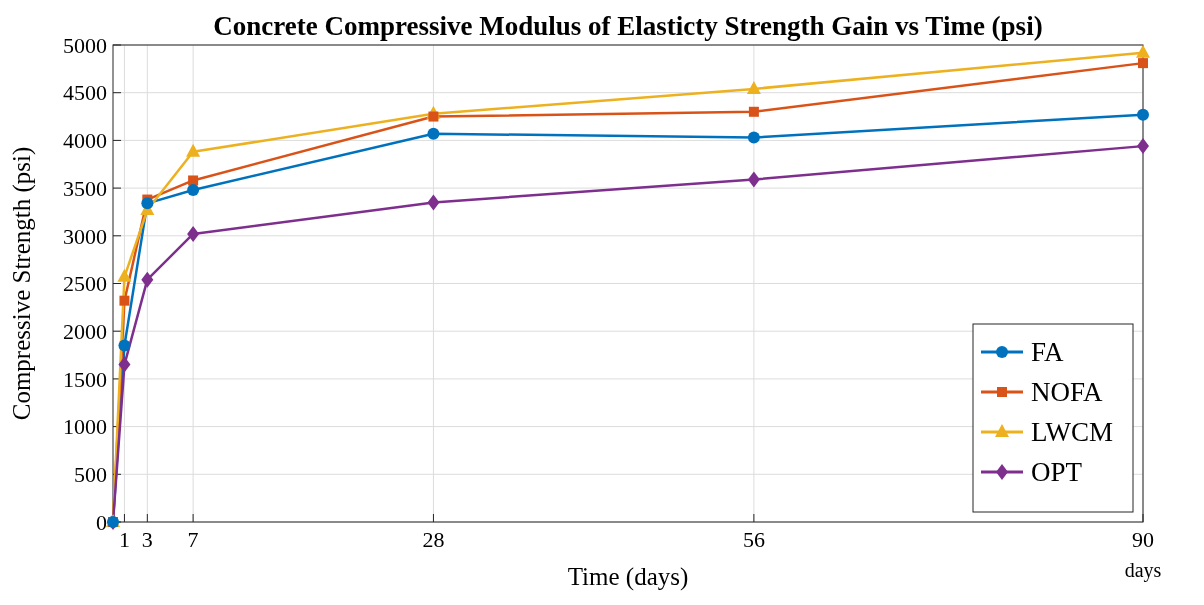 Image resolution: width=1204 pixels, height=605 pixels. I want to click on y-tick-label: 1500, so click(85, 379).